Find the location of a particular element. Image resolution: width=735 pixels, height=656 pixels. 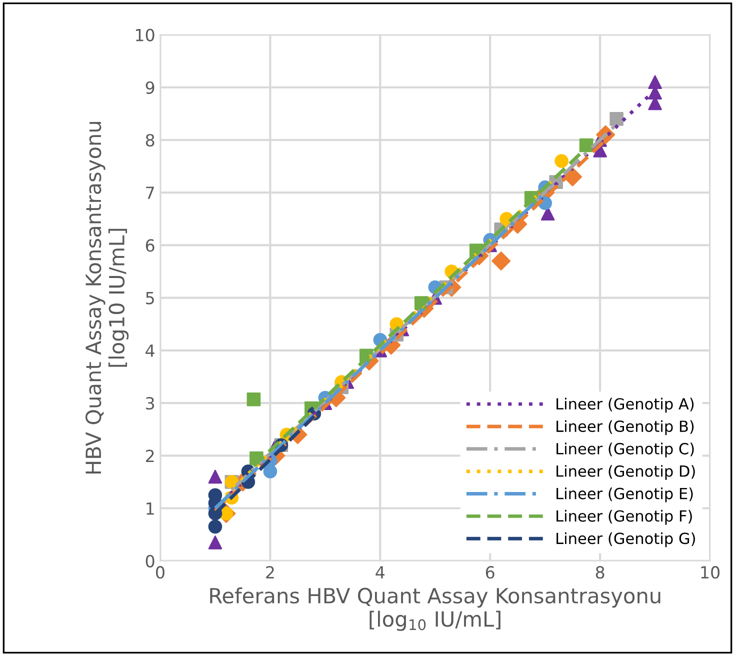

legend-label: Lineer (Genotip F) is located at coordinates (624, 517).